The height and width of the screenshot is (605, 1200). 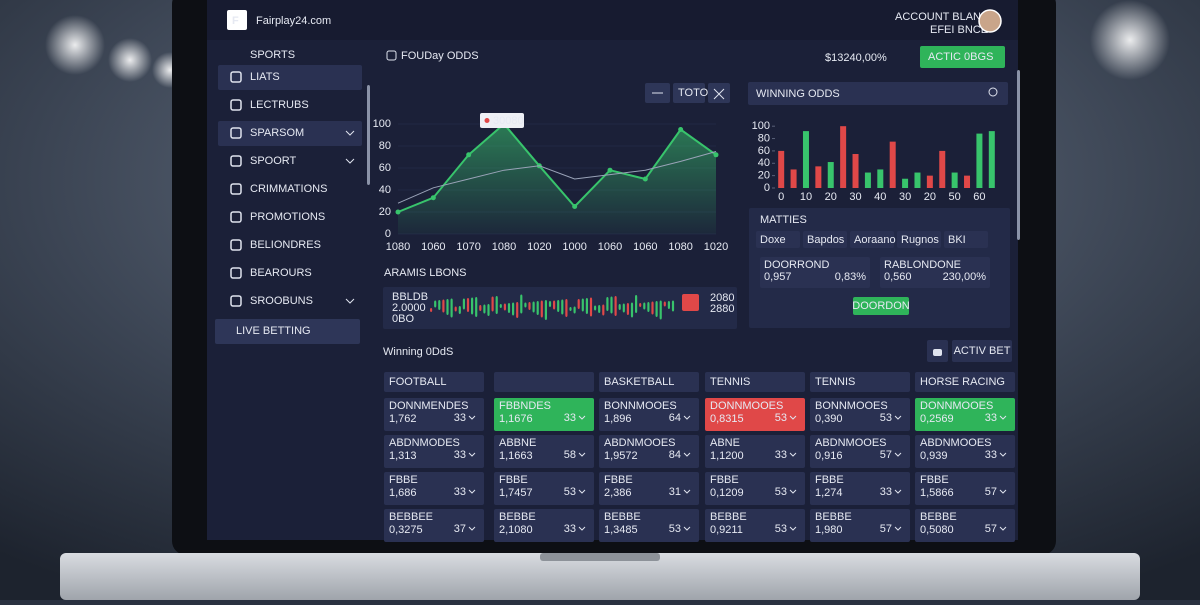 What do you see at coordinates (990, 21) in the screenshot?
I see `avatar` at bounding box center [990, 21].